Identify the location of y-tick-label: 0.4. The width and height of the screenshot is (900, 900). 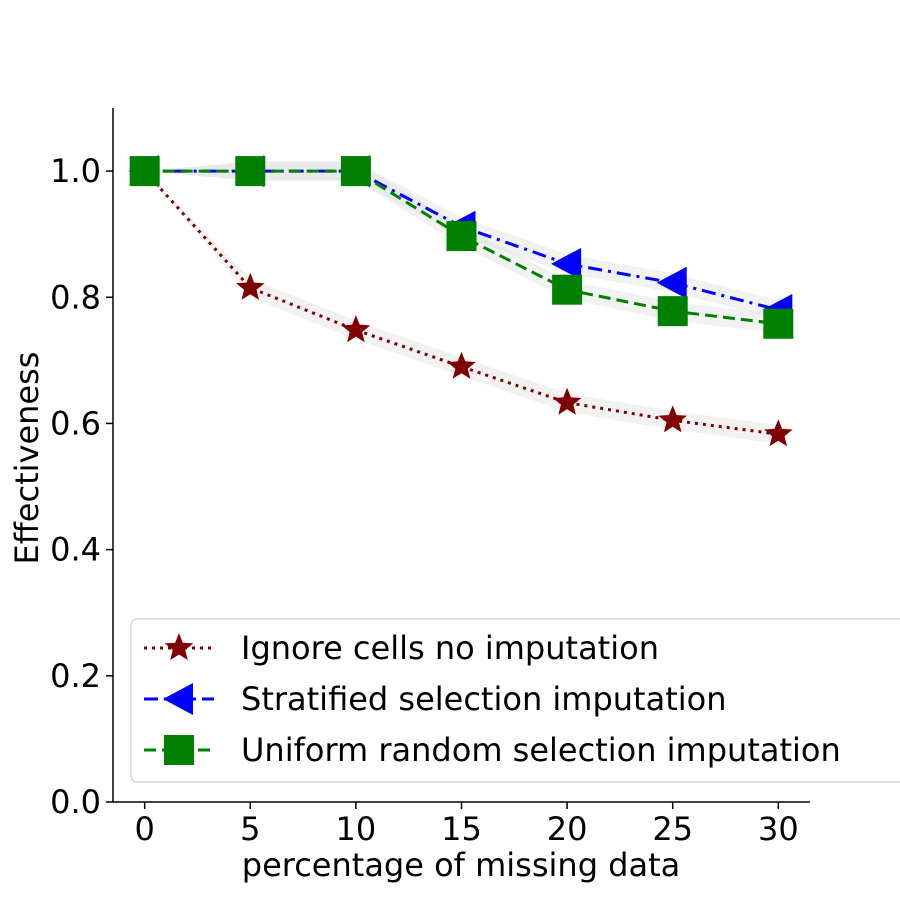
(75, 550).